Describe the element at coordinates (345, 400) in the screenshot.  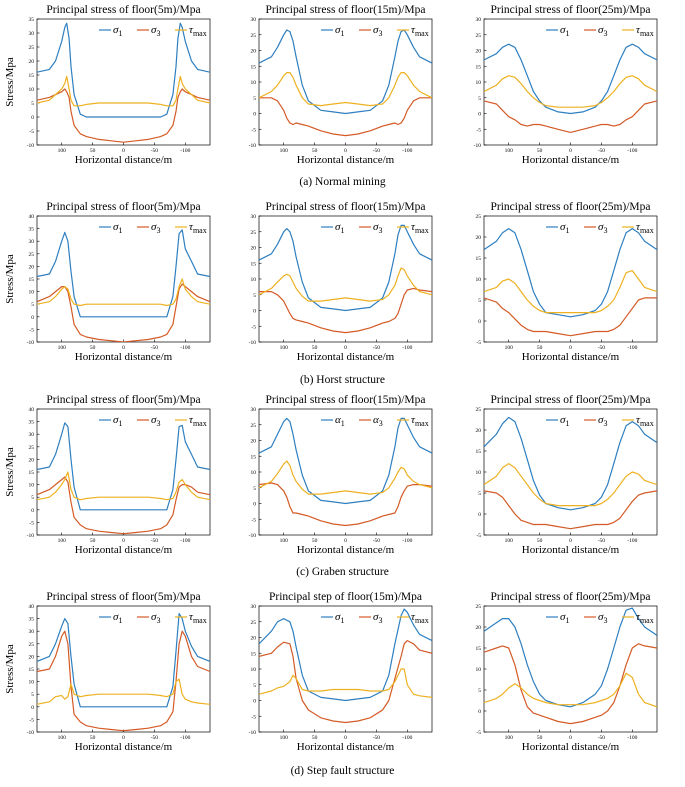
I see `chart-title: Principal stress of floor(15m)/Mpa` at that location.